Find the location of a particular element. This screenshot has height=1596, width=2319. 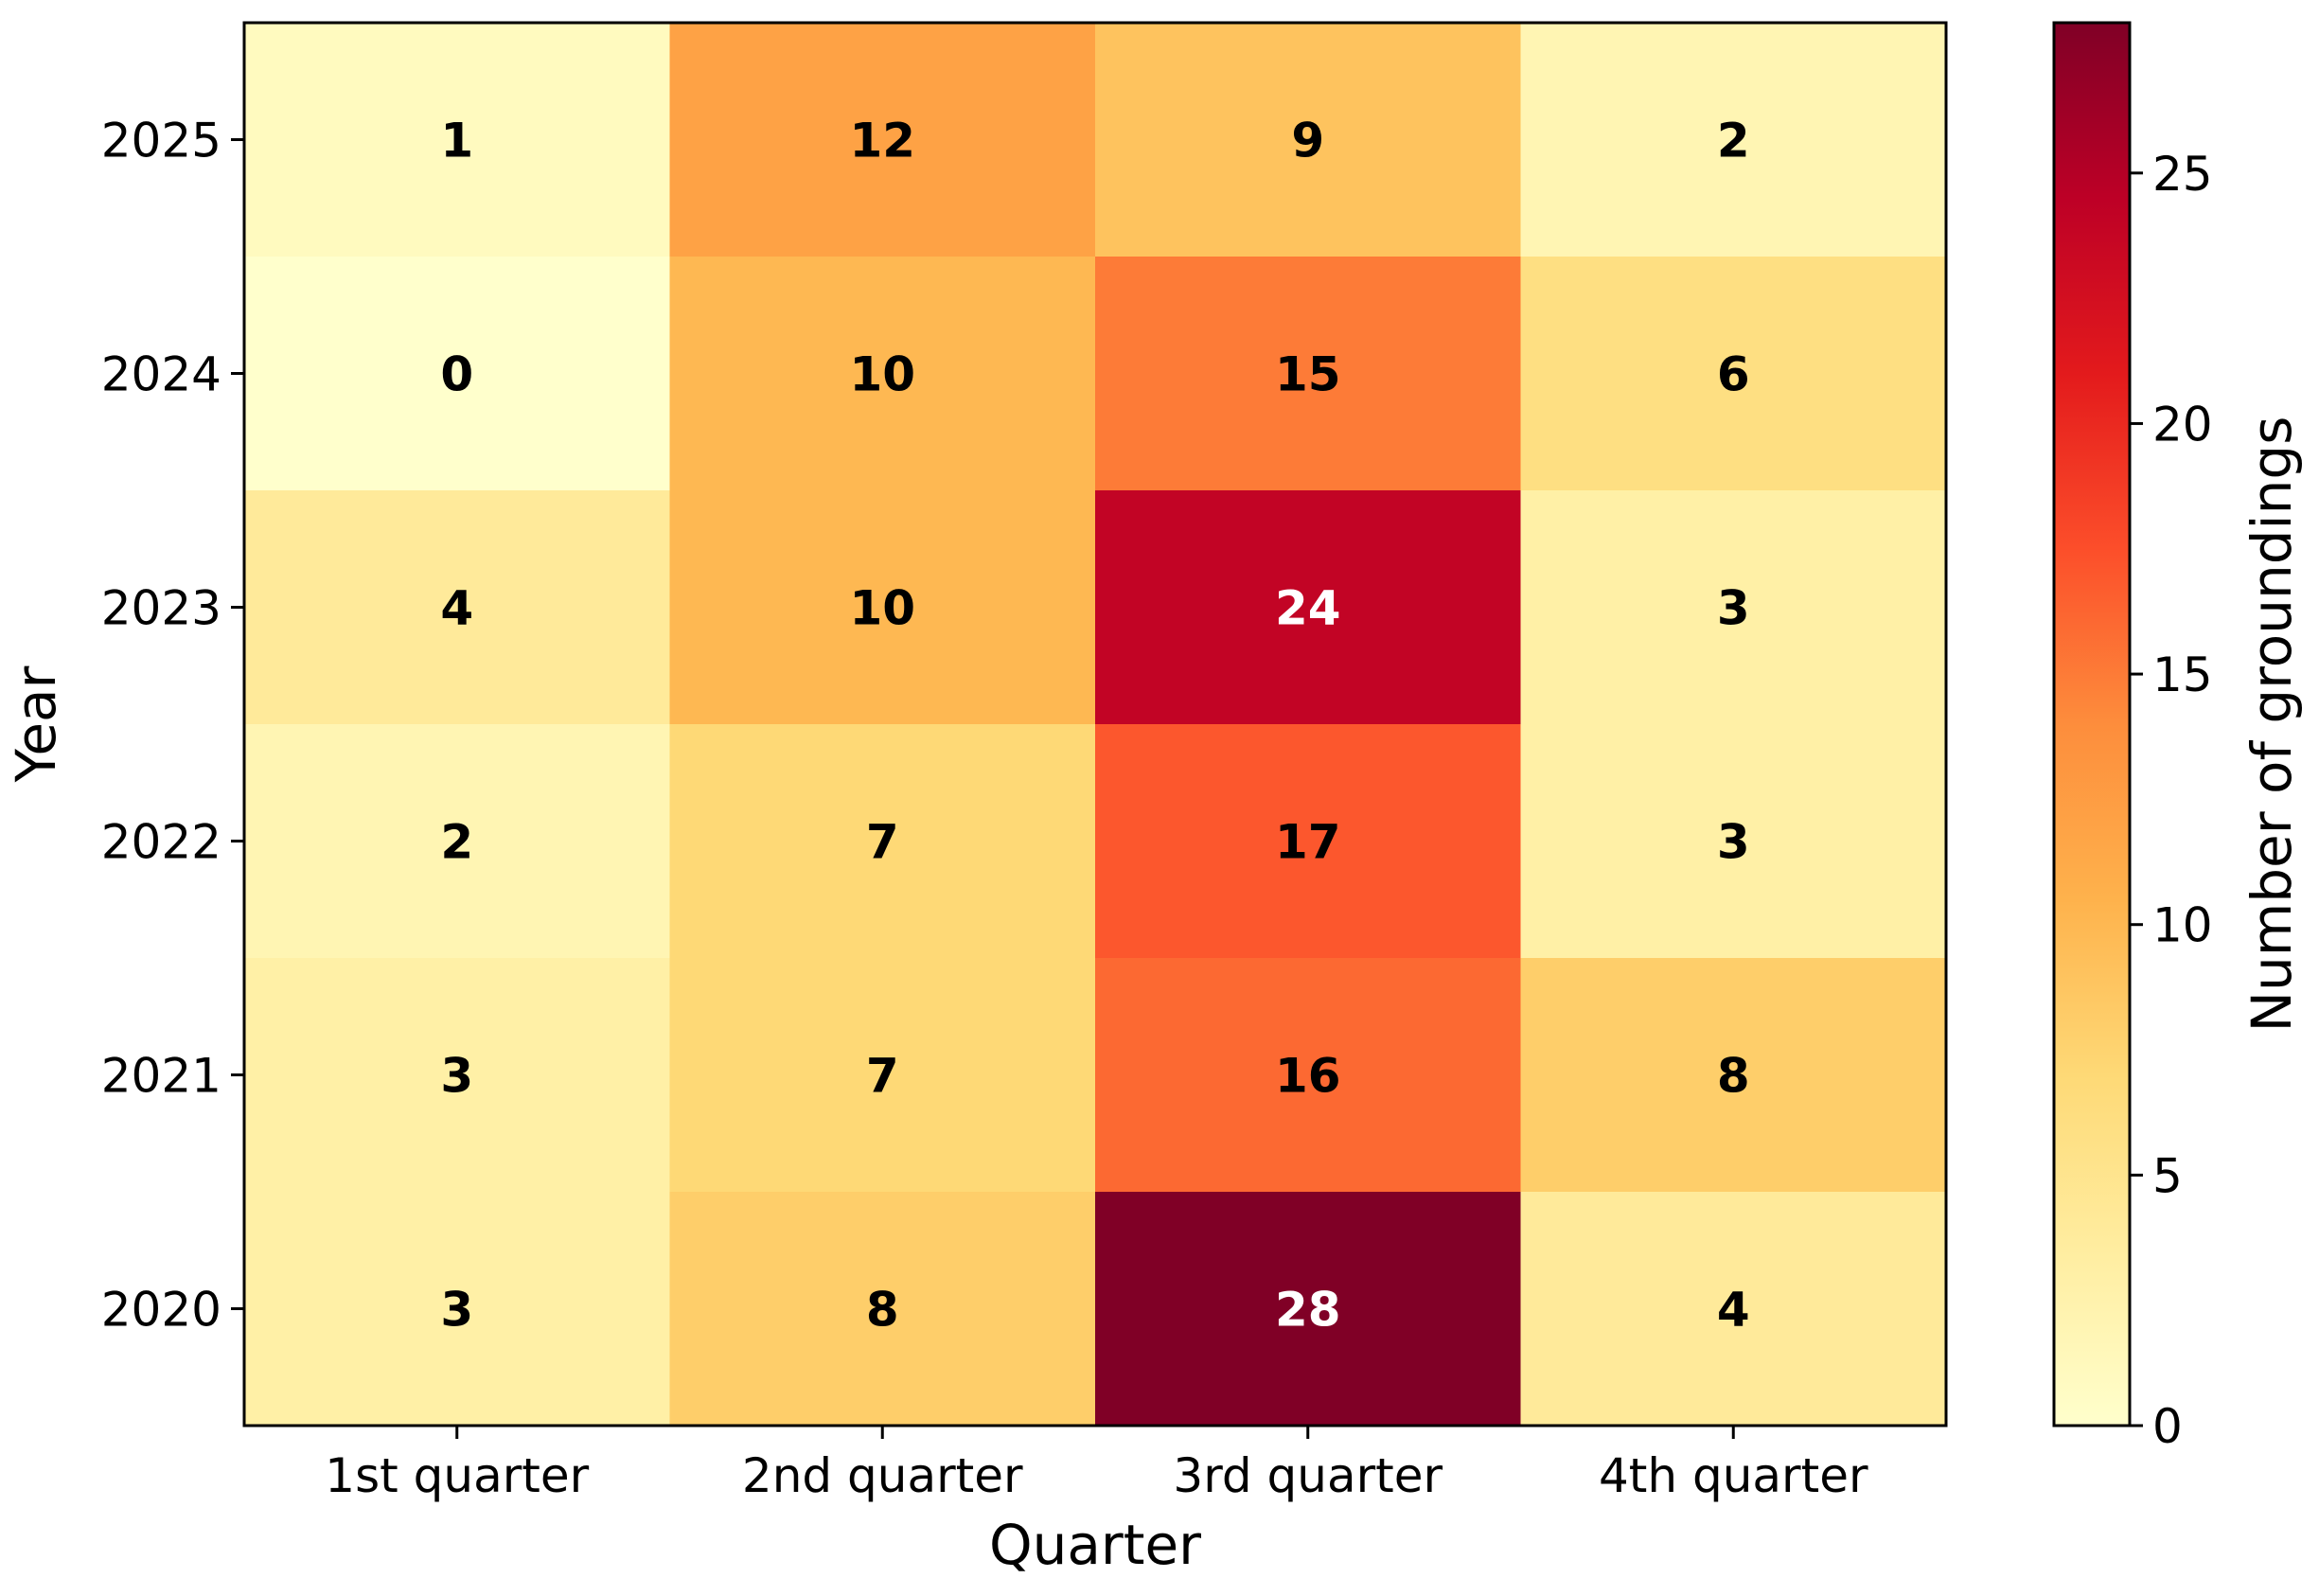

colorbar-tick-label: 20 is located at coordinates (2183, 424).